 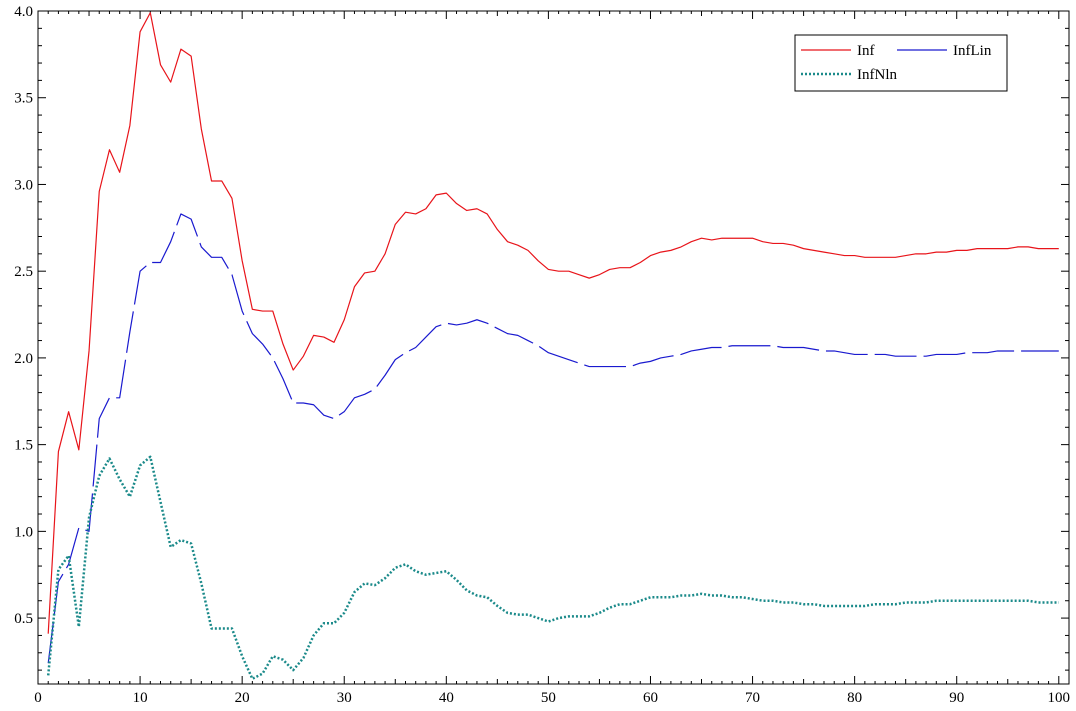 I want to click on x-tick-label: 50, so click(x=548, y=698).